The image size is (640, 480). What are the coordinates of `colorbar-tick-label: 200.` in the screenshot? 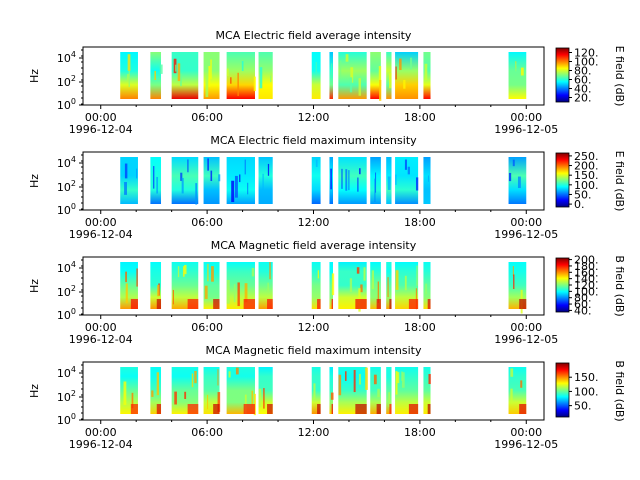 It's located at (586, 260).